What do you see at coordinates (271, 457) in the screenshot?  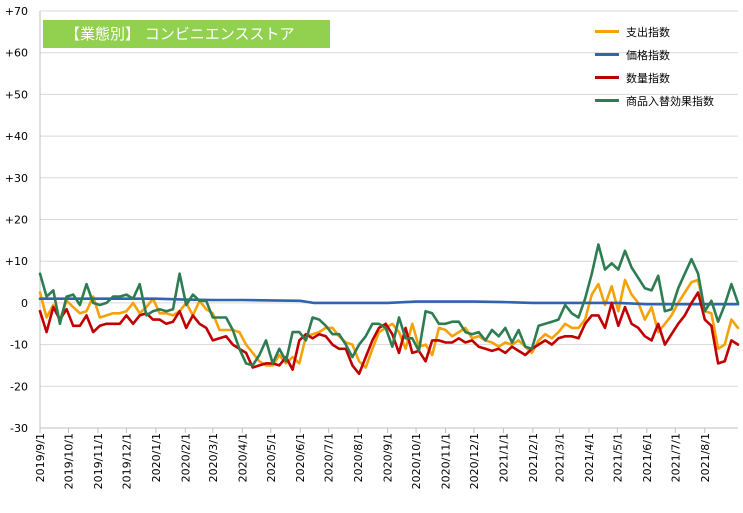 I see `x-tick-label: 2020/5/1` at bounding box center [271, 457].